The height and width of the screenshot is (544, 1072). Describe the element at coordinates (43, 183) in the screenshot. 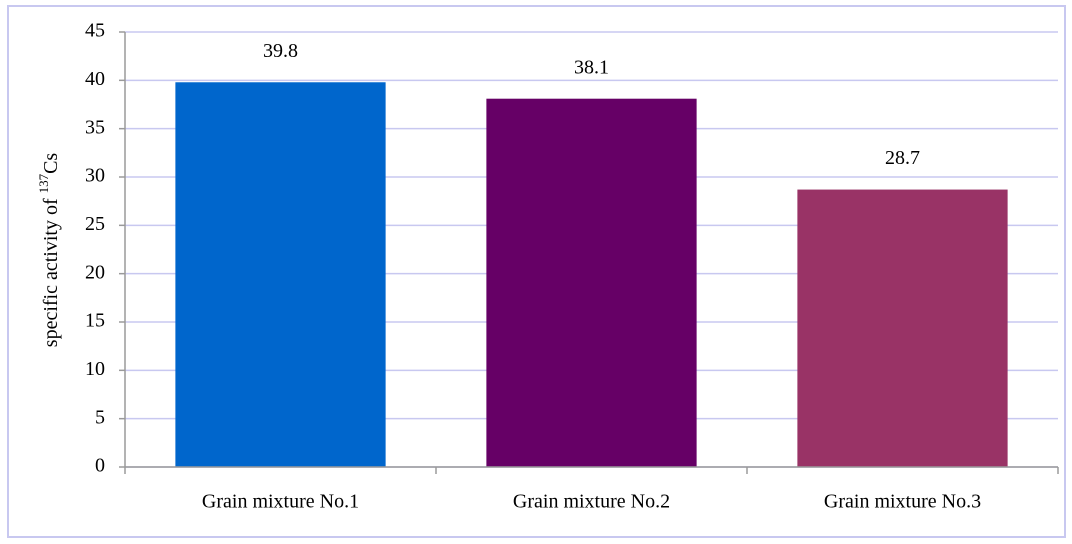

I see `y-axis-label-sup: 137` at that location.